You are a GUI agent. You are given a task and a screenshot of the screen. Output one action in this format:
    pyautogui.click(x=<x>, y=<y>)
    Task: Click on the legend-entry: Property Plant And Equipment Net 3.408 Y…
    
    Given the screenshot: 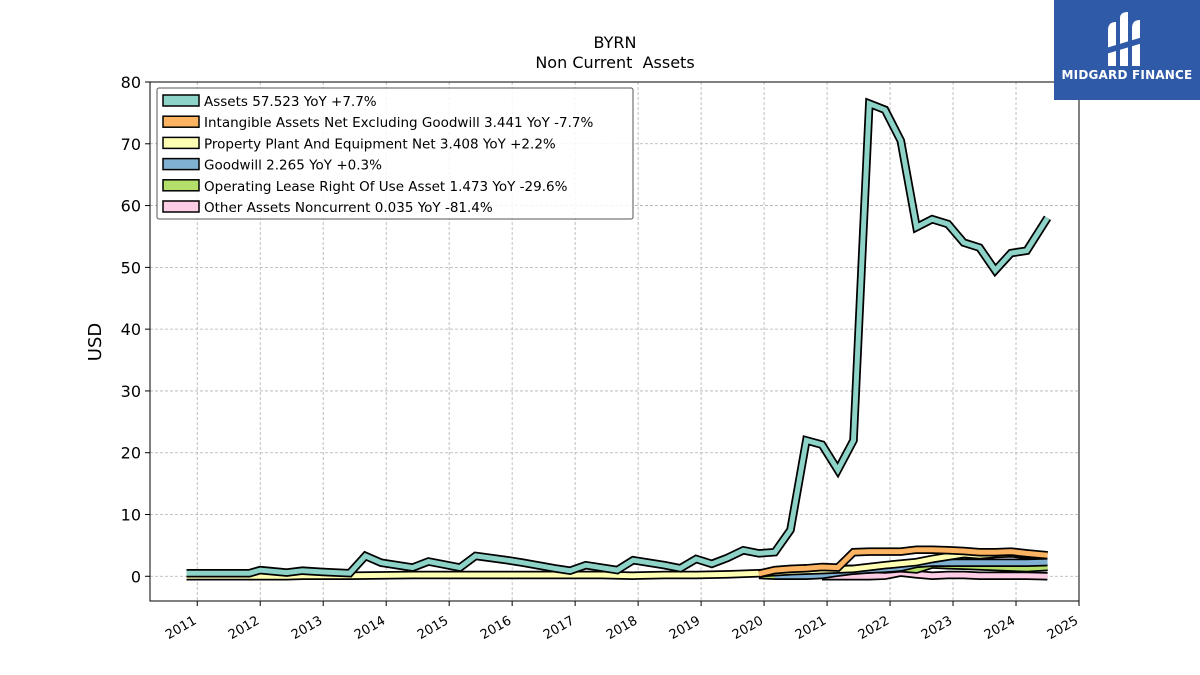 What is the action you would take?
    pyautogui.click(x=380, y=144)
    